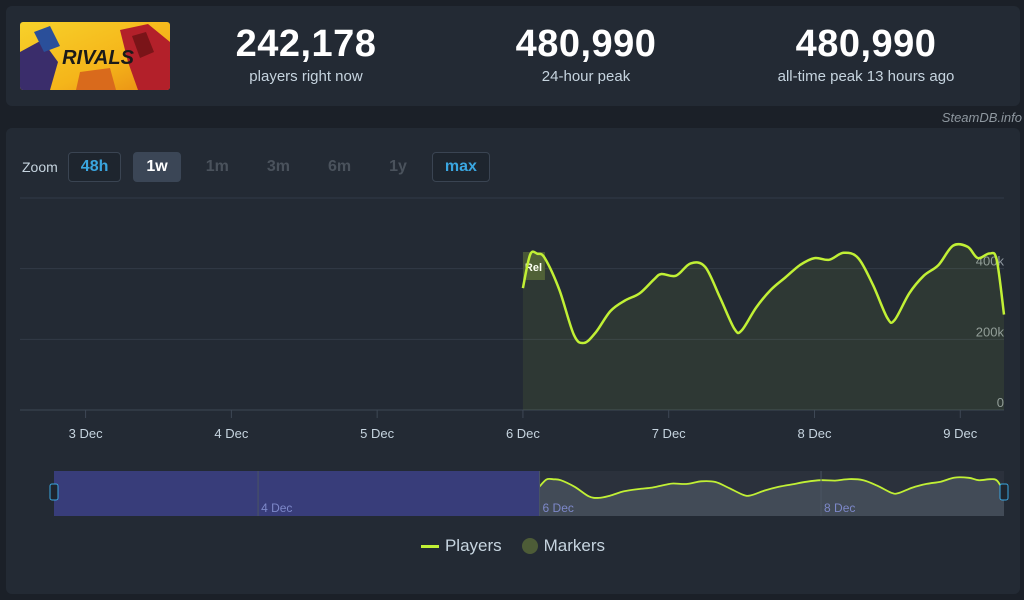  What do you see at coordinates (1004, 492) in the screenshot?
I see `navigator-right-handle` at bounding box center [1004, 492].